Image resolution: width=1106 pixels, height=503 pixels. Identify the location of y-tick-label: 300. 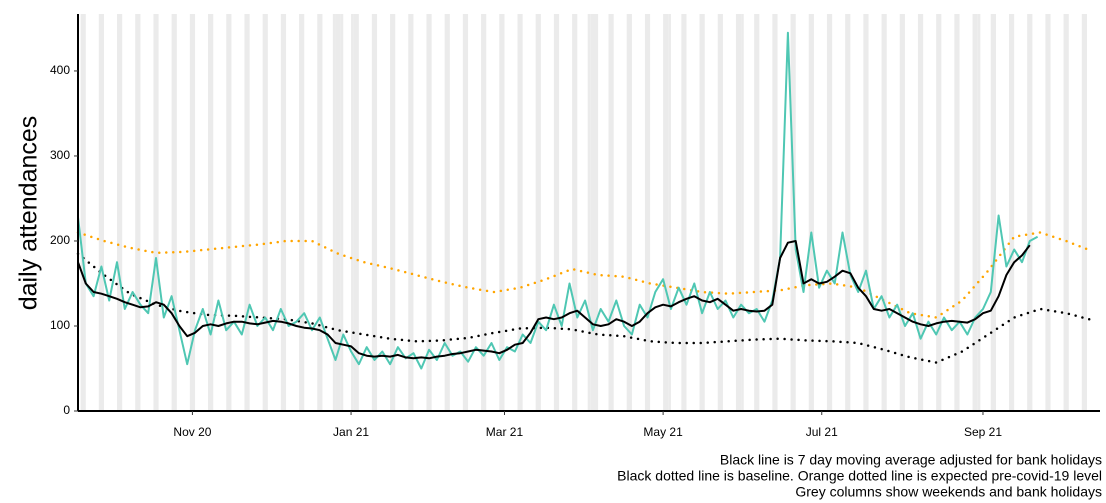
(60, 155).